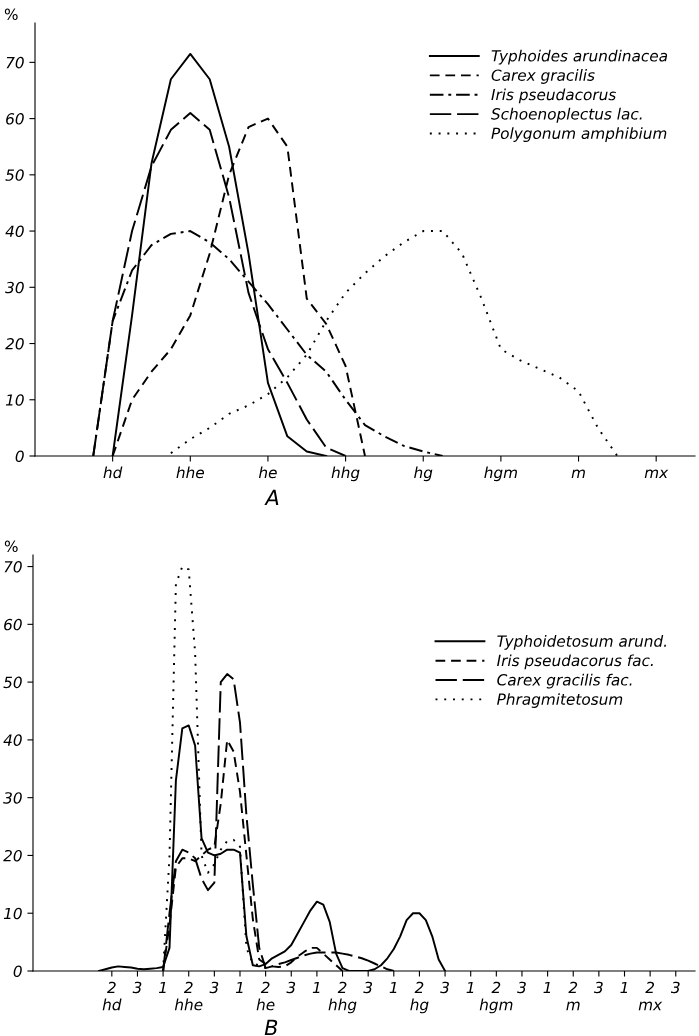 This screenshot has width=699, height=1036. What do you see at coordinates (579, 57) in the screenshot?
I see `legend-label: Typhoides arundinacea` at bounding box center [579, 57].